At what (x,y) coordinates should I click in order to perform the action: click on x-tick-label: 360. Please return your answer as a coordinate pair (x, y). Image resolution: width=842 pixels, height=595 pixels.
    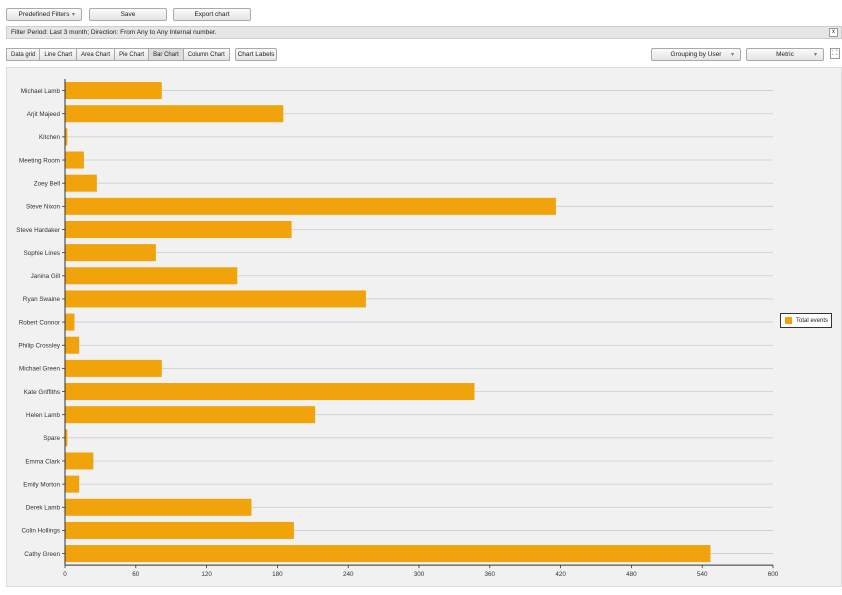
    Looking at the image, I should click on (490, 574).